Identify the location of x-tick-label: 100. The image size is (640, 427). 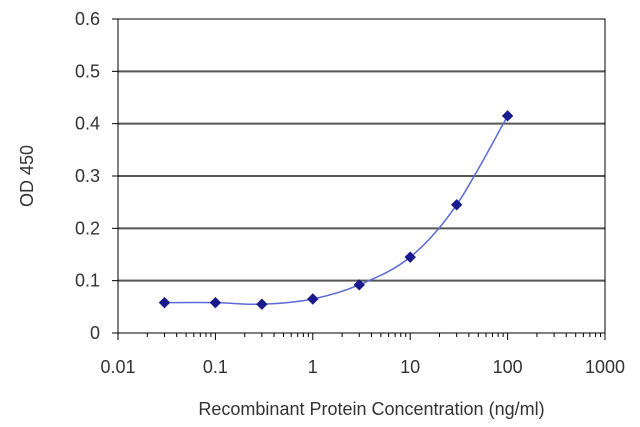
(508, 367).